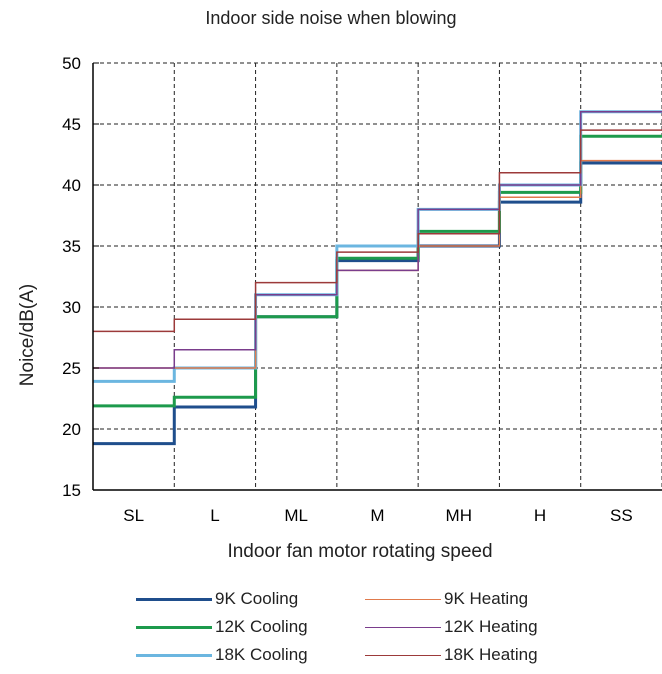 The image size is (662, 674). What do you see at coordinates (133, 515) in the screenshot?
I see `x-tick-label: SL` at bounding box center [133, 515].